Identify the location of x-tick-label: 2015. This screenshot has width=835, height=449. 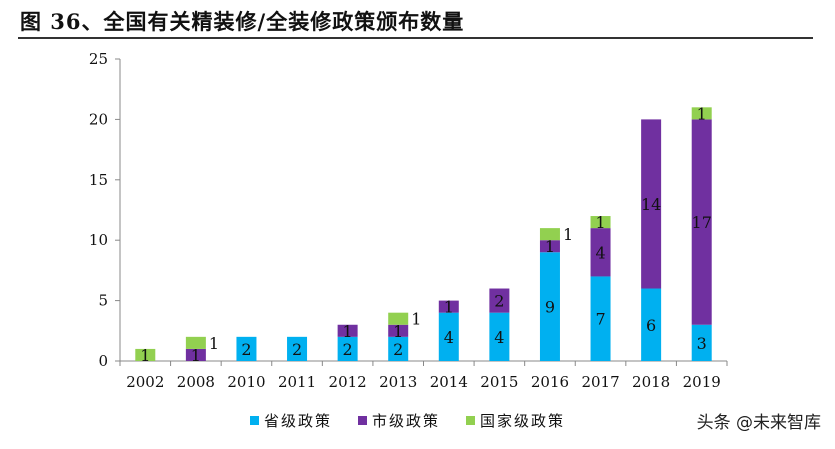
(499, 382).